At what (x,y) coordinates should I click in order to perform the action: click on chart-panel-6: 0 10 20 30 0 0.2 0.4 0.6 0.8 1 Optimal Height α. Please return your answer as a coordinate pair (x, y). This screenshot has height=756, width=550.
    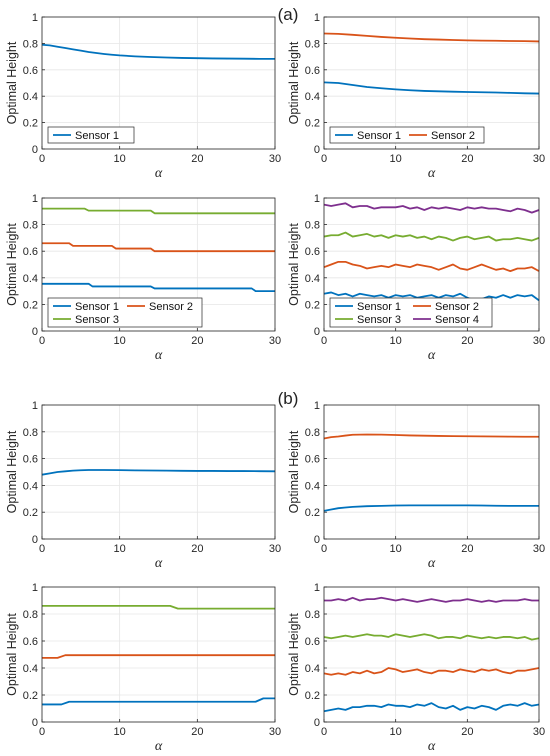
    Looking at the image, I should click on (416, 485).